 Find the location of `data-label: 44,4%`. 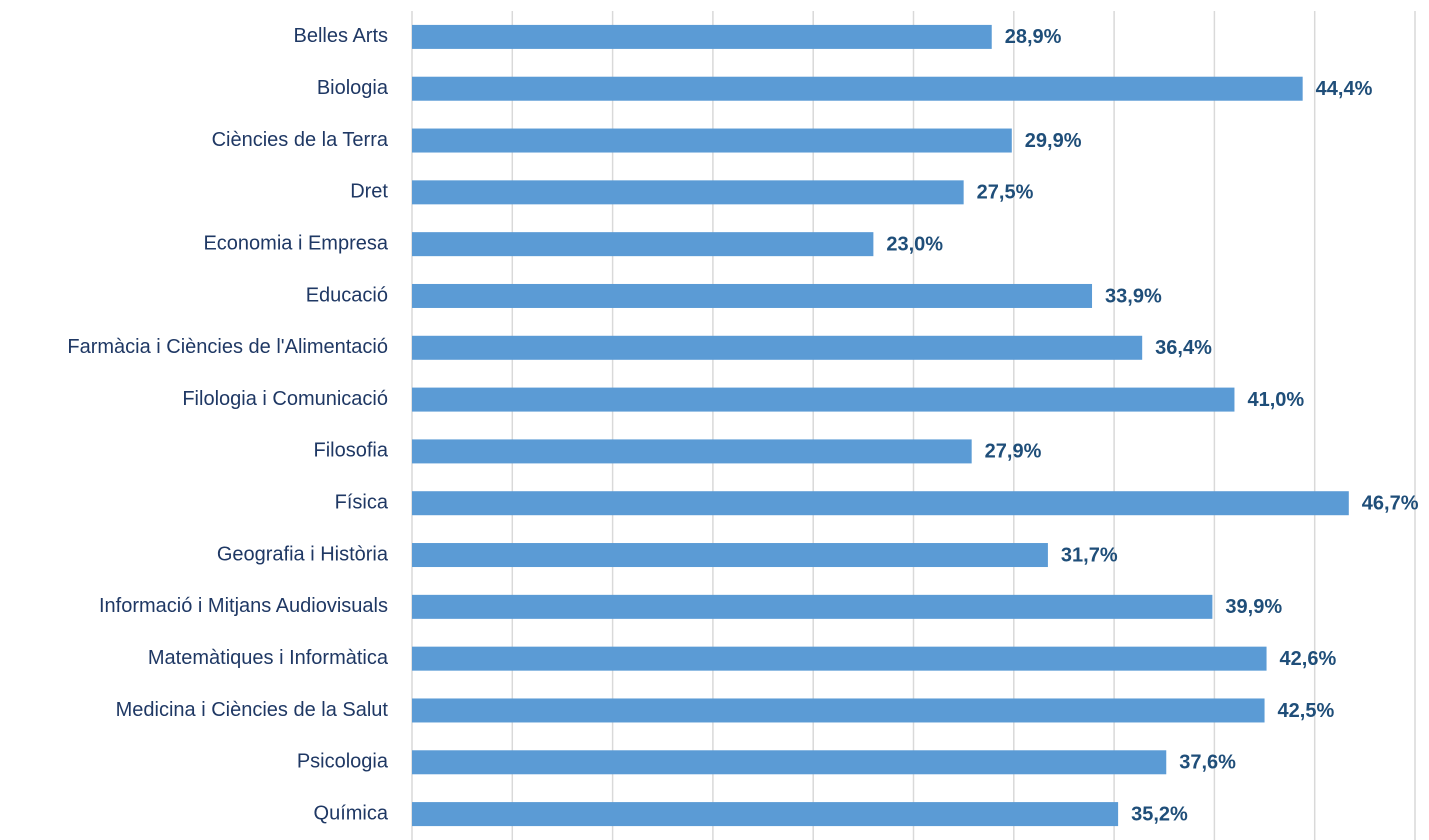

data-label: 44,4% is located at coordinates (1344, 89).